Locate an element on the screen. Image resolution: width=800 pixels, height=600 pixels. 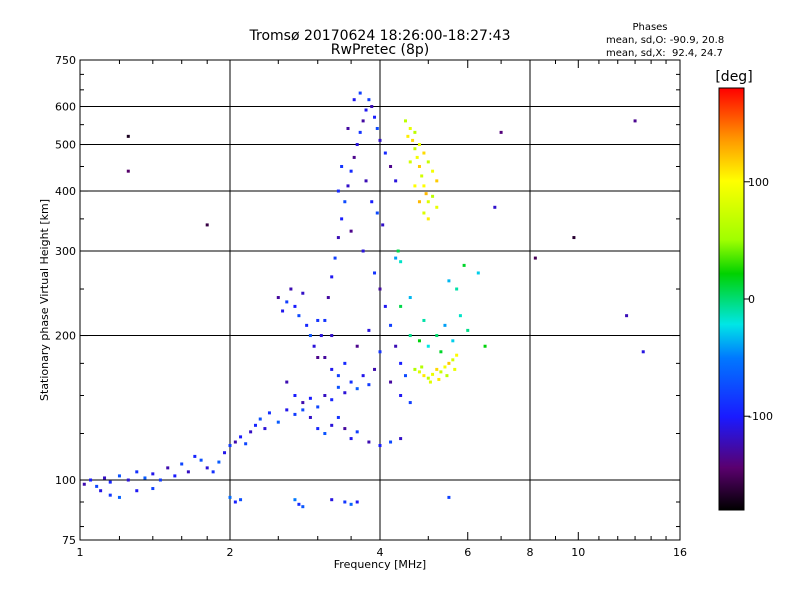
colorbar-tick-label: -100 is located at coordinates (760, 416).